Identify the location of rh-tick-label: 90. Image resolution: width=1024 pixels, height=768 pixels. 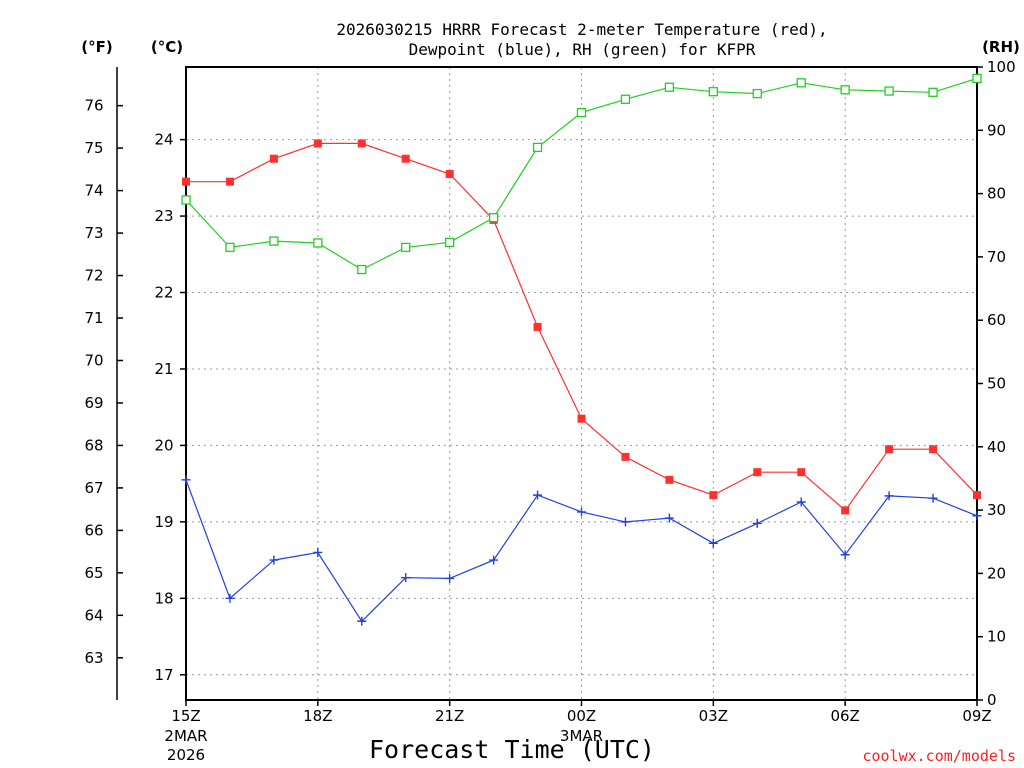
(996, 130).